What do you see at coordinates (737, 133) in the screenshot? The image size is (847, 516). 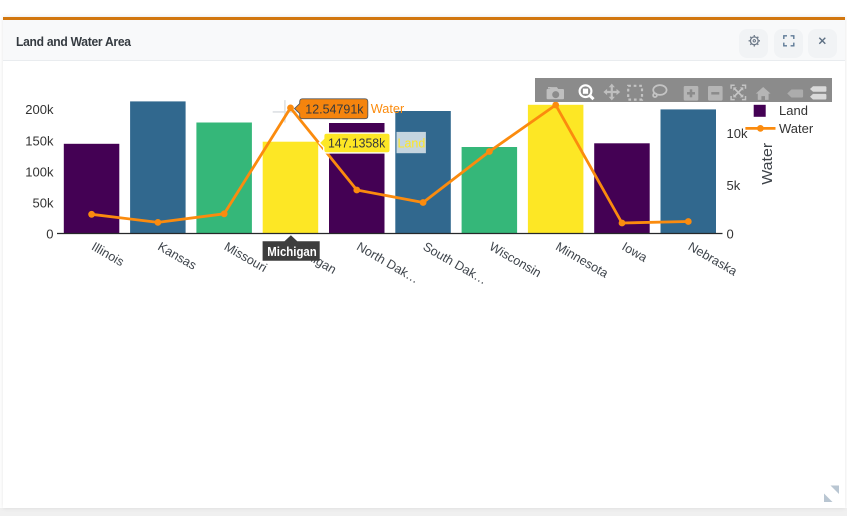 I see `svg-text: 10k` at bounding box center [737, 133].